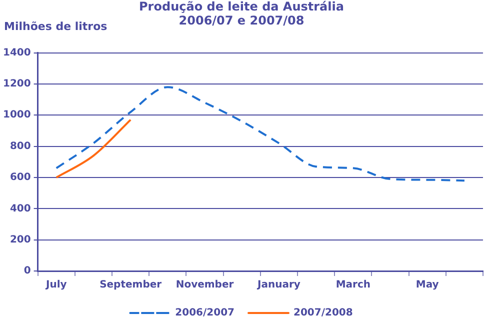 This screenshot has height=332, width=487. Describe the element at coordinates (16, 84) in the screenshot. I see `y-tick-label: 1200` at that location.